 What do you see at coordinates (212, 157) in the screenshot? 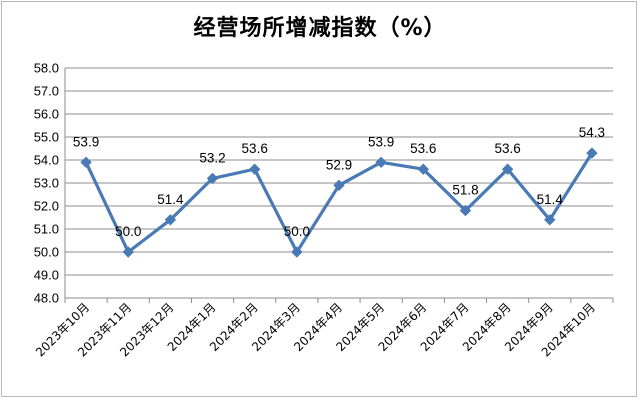
I see `data-label: 53.2` at bounding box center [212, 157].